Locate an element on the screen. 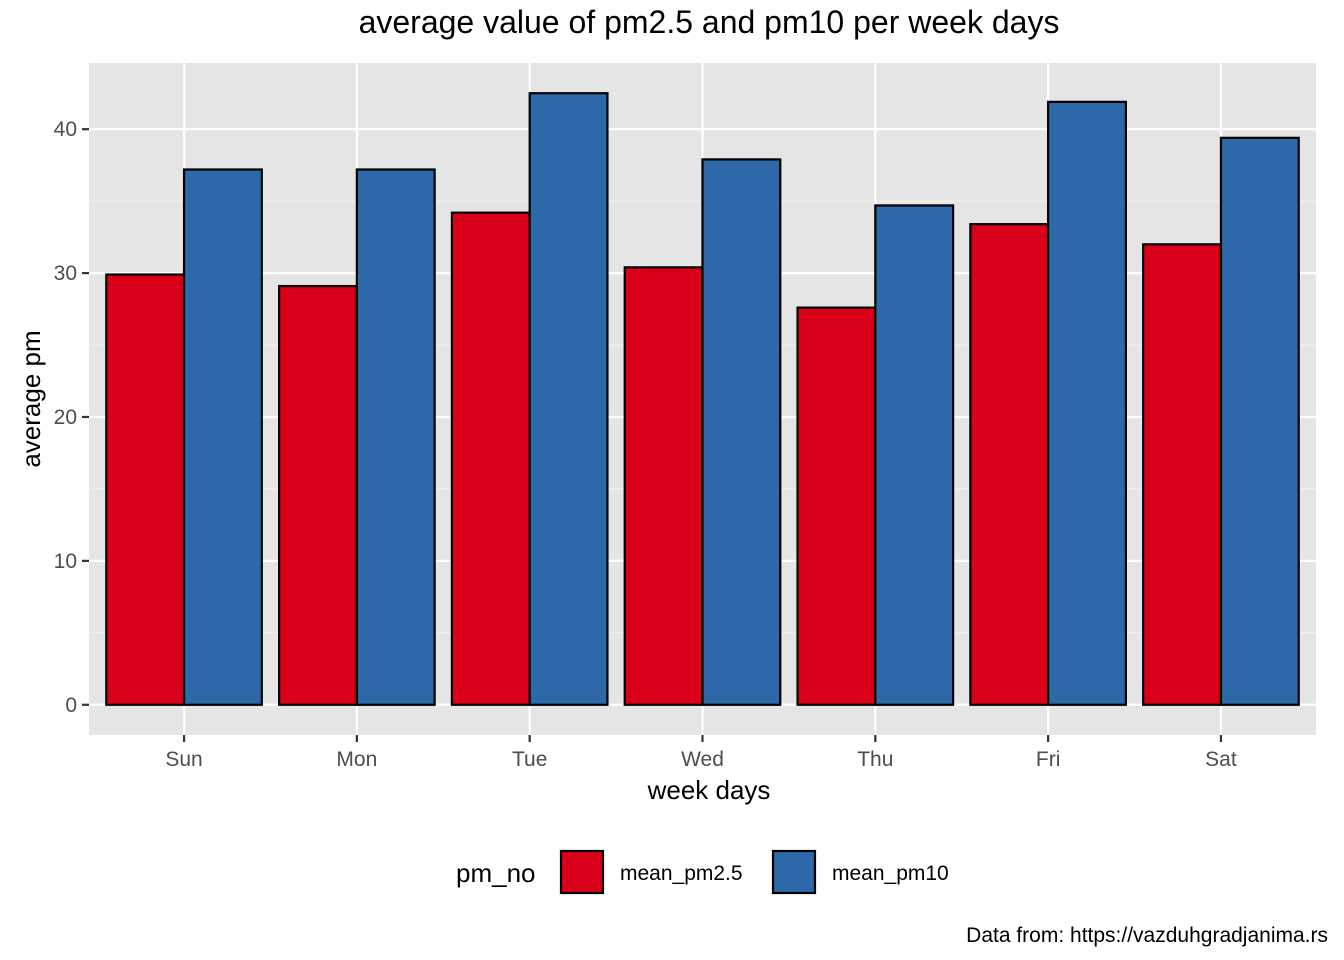 This screenshot has width=1344, height=960. bar-mean-pm10-tue is located at coordinates (568, 399).